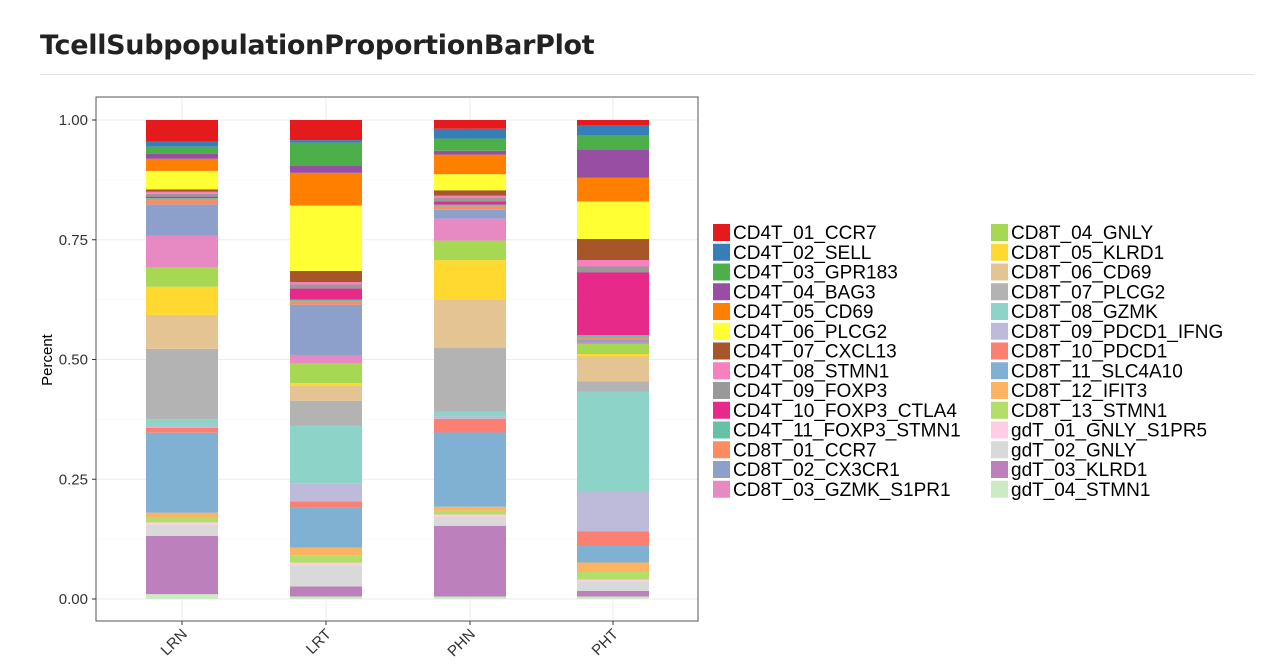 This screenshot has height=669, width=1274. I want to click on legend-label: CD8T_12_IFIT3, so click(1079, 391).